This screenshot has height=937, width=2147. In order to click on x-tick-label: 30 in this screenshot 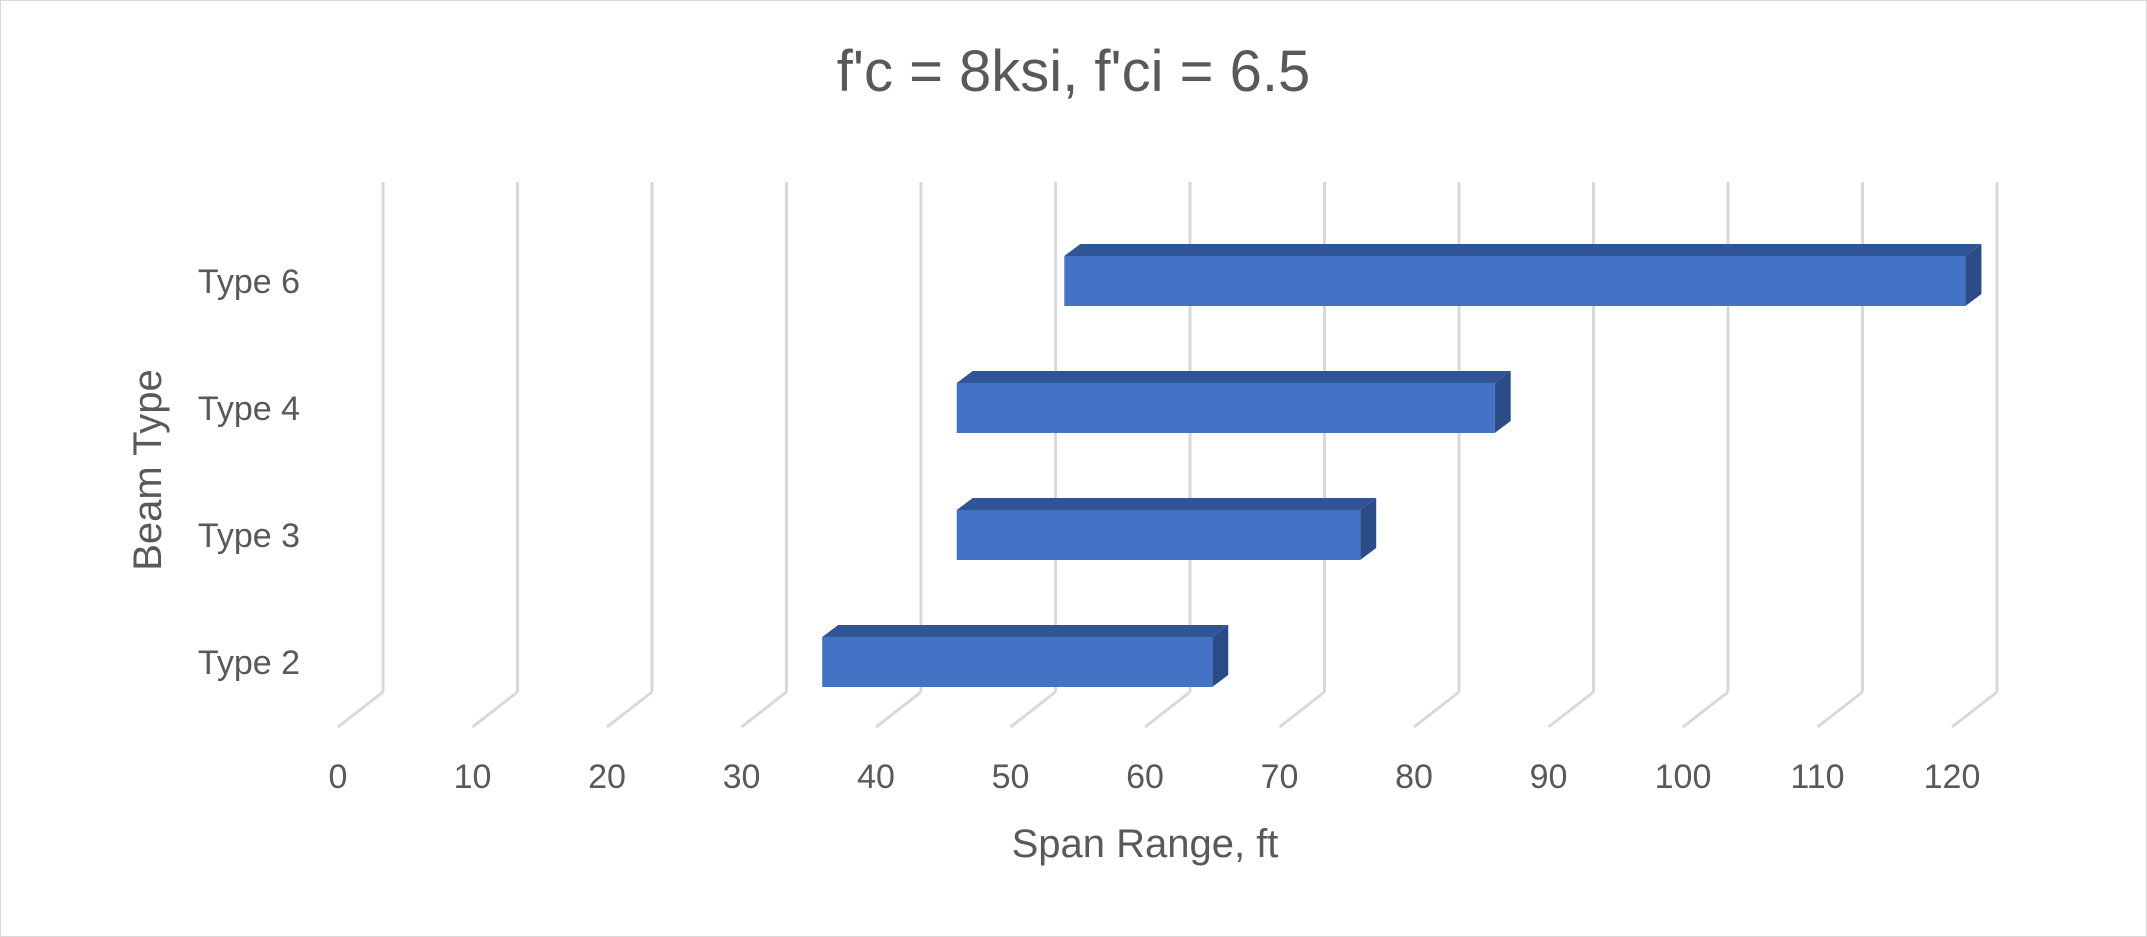, I will do `click(742, 777)`.